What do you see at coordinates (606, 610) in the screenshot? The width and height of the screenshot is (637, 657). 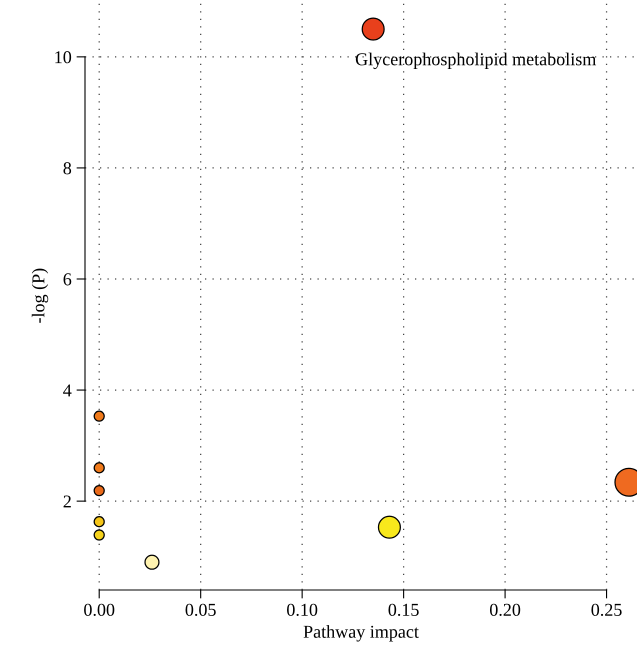 I see `x-tick-label: 0.25` at bounding box center [606, 610].